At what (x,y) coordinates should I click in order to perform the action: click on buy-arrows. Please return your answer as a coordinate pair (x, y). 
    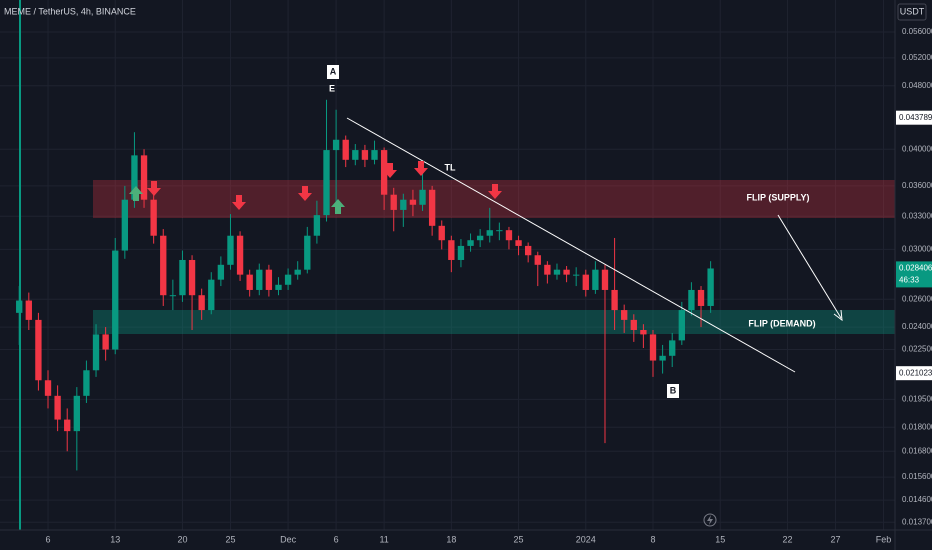
    Looking at the image, I should click on (237, 200).